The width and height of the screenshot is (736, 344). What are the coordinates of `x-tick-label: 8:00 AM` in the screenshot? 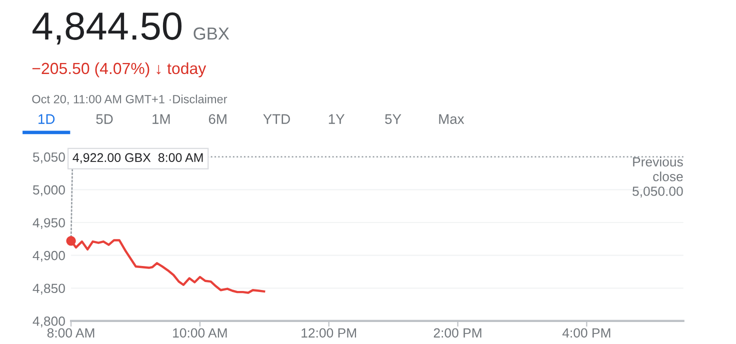 It's located at (70, 333).